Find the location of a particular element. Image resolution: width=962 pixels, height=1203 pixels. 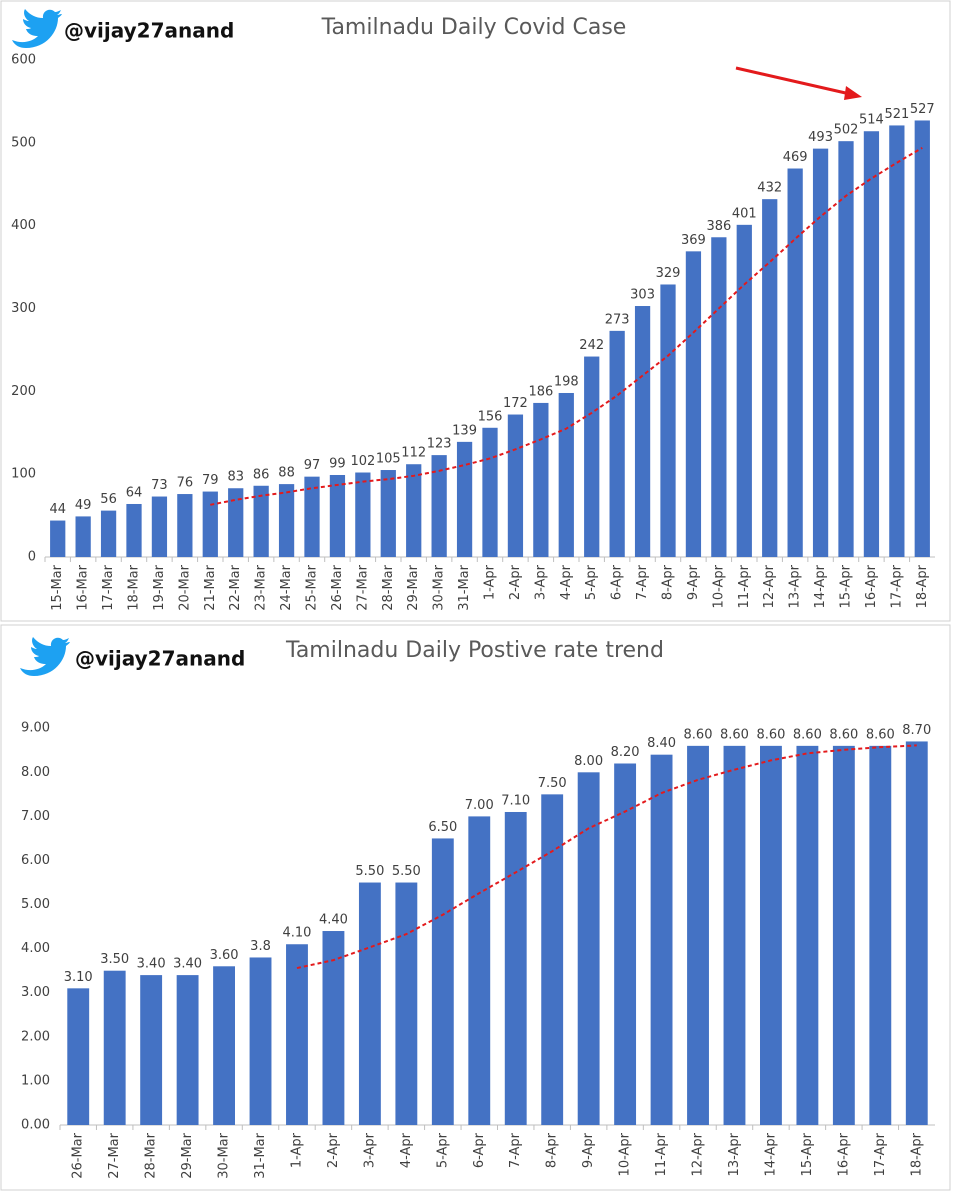

x-tick-label: 8-Apr is located at coordinates (552, 1150).